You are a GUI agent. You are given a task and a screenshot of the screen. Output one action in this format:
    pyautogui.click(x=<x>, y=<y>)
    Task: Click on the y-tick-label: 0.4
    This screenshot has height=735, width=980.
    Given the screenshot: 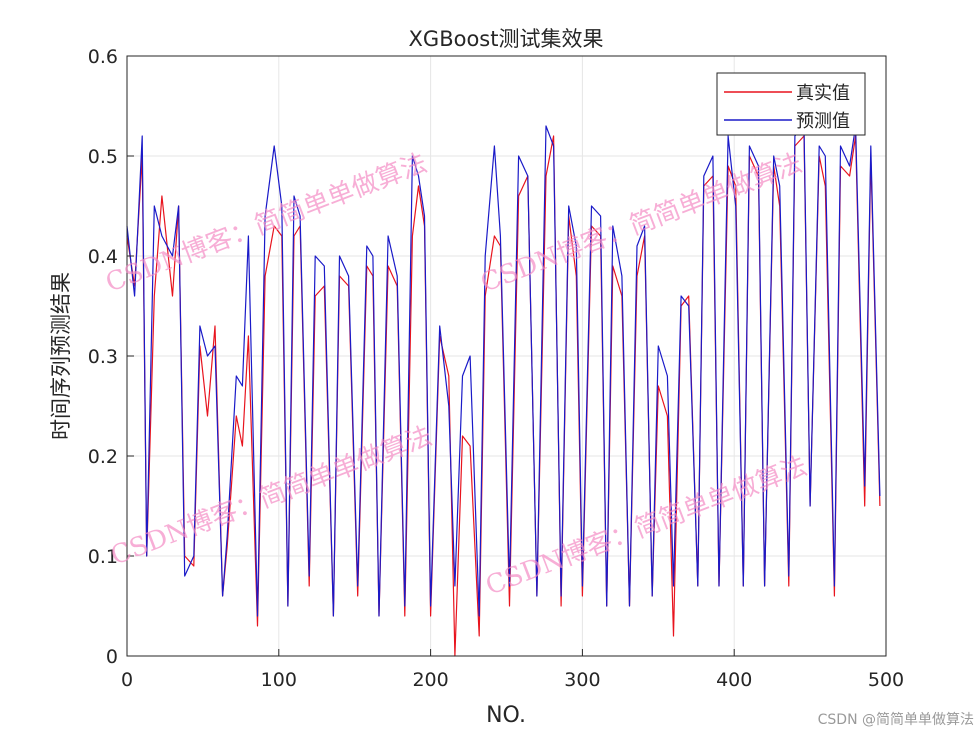 What is the action you would take?
    pyautogui.click(x=103, y=257)
    